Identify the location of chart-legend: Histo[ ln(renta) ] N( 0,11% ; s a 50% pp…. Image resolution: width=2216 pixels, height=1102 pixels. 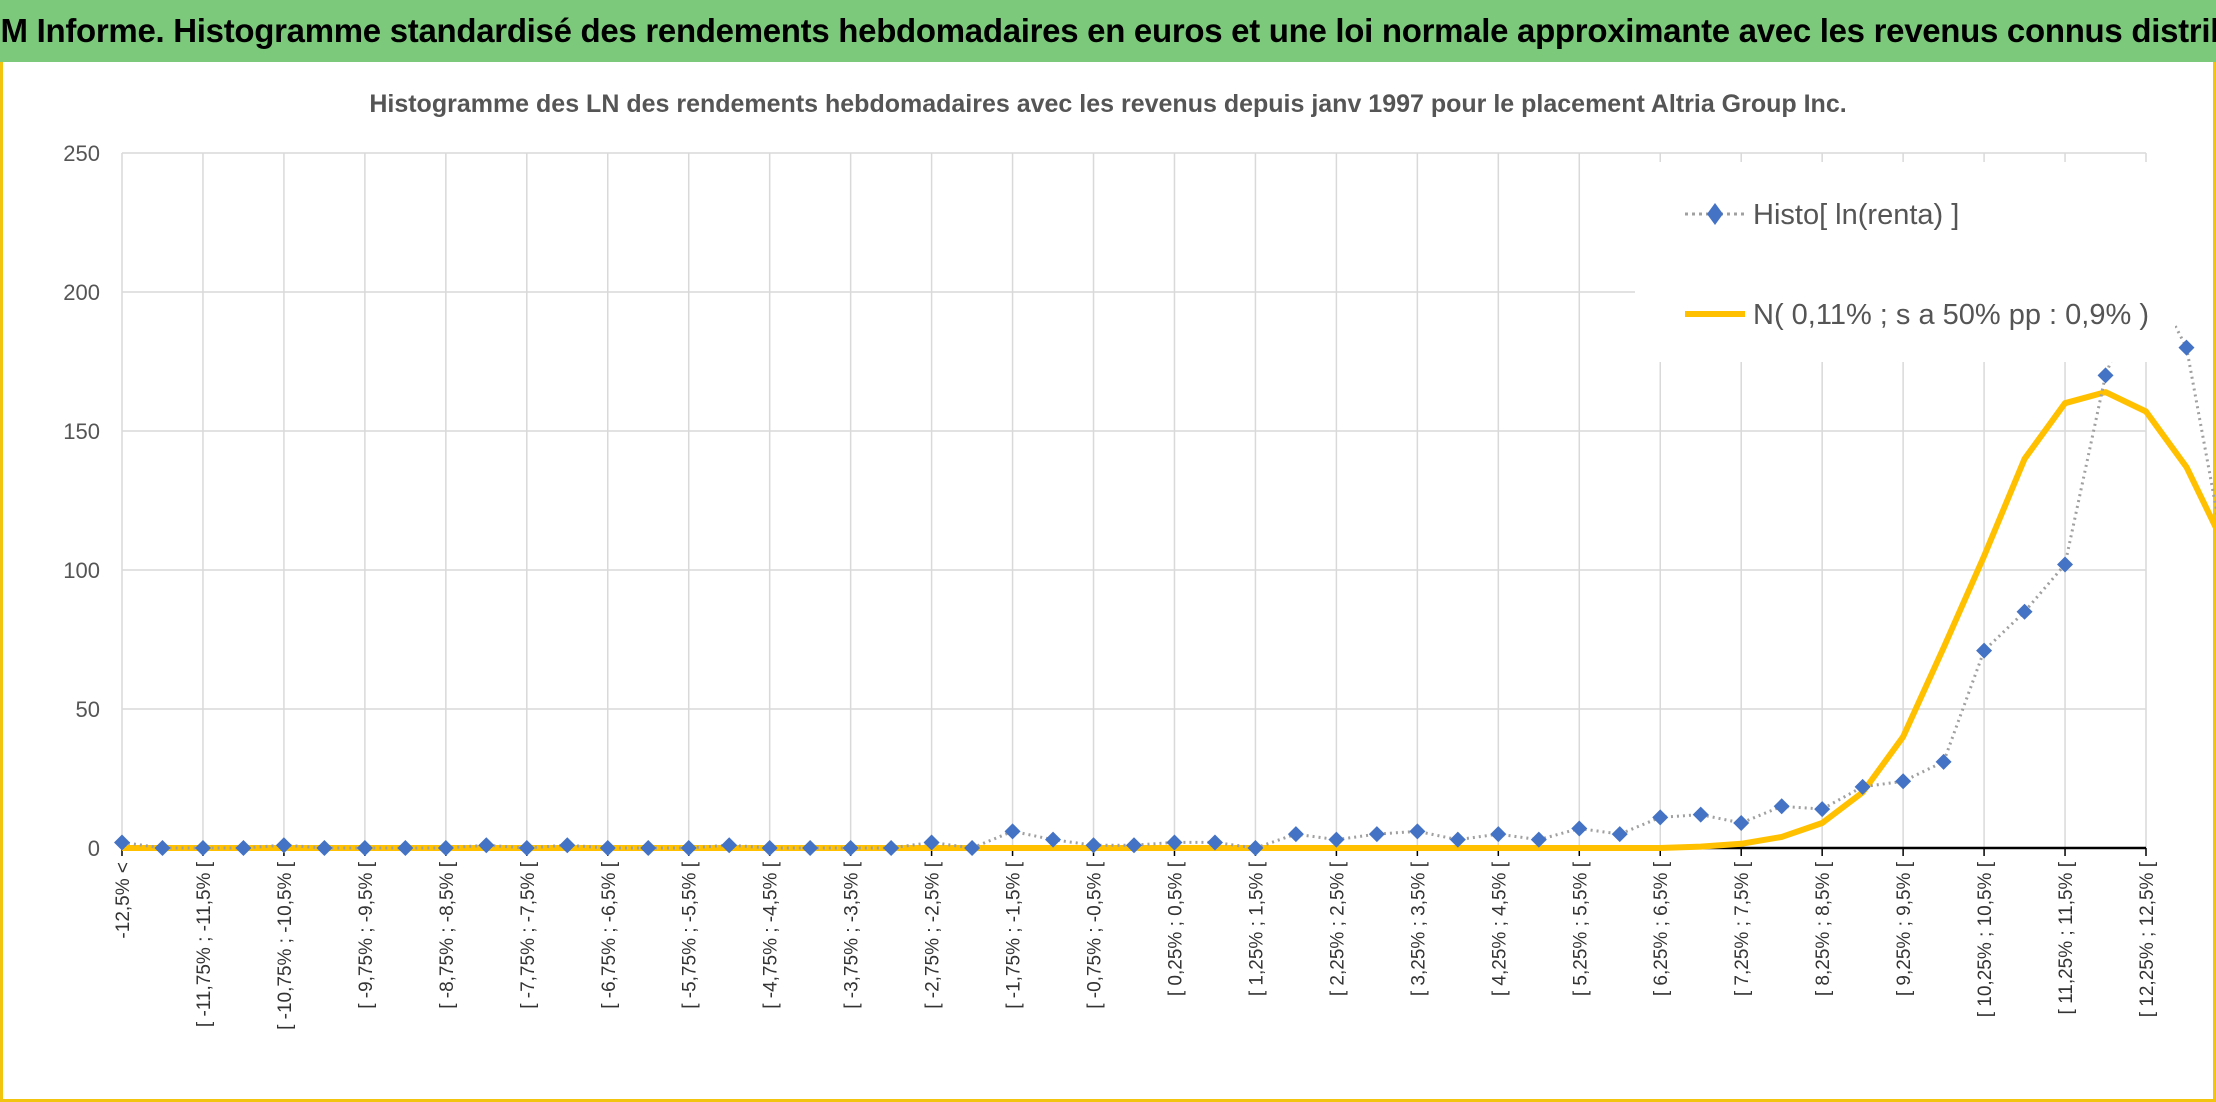
(1905, 262).